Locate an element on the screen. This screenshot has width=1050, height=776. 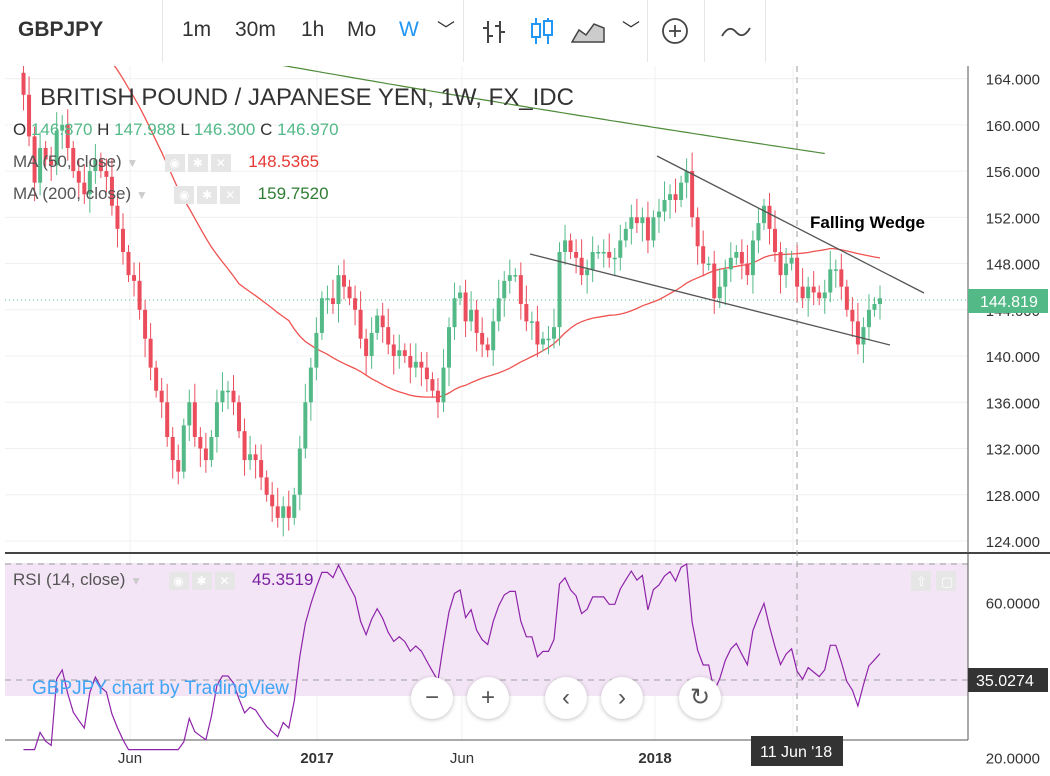
price-tick-label: 124.000 is located at coordinates (1013, 542).